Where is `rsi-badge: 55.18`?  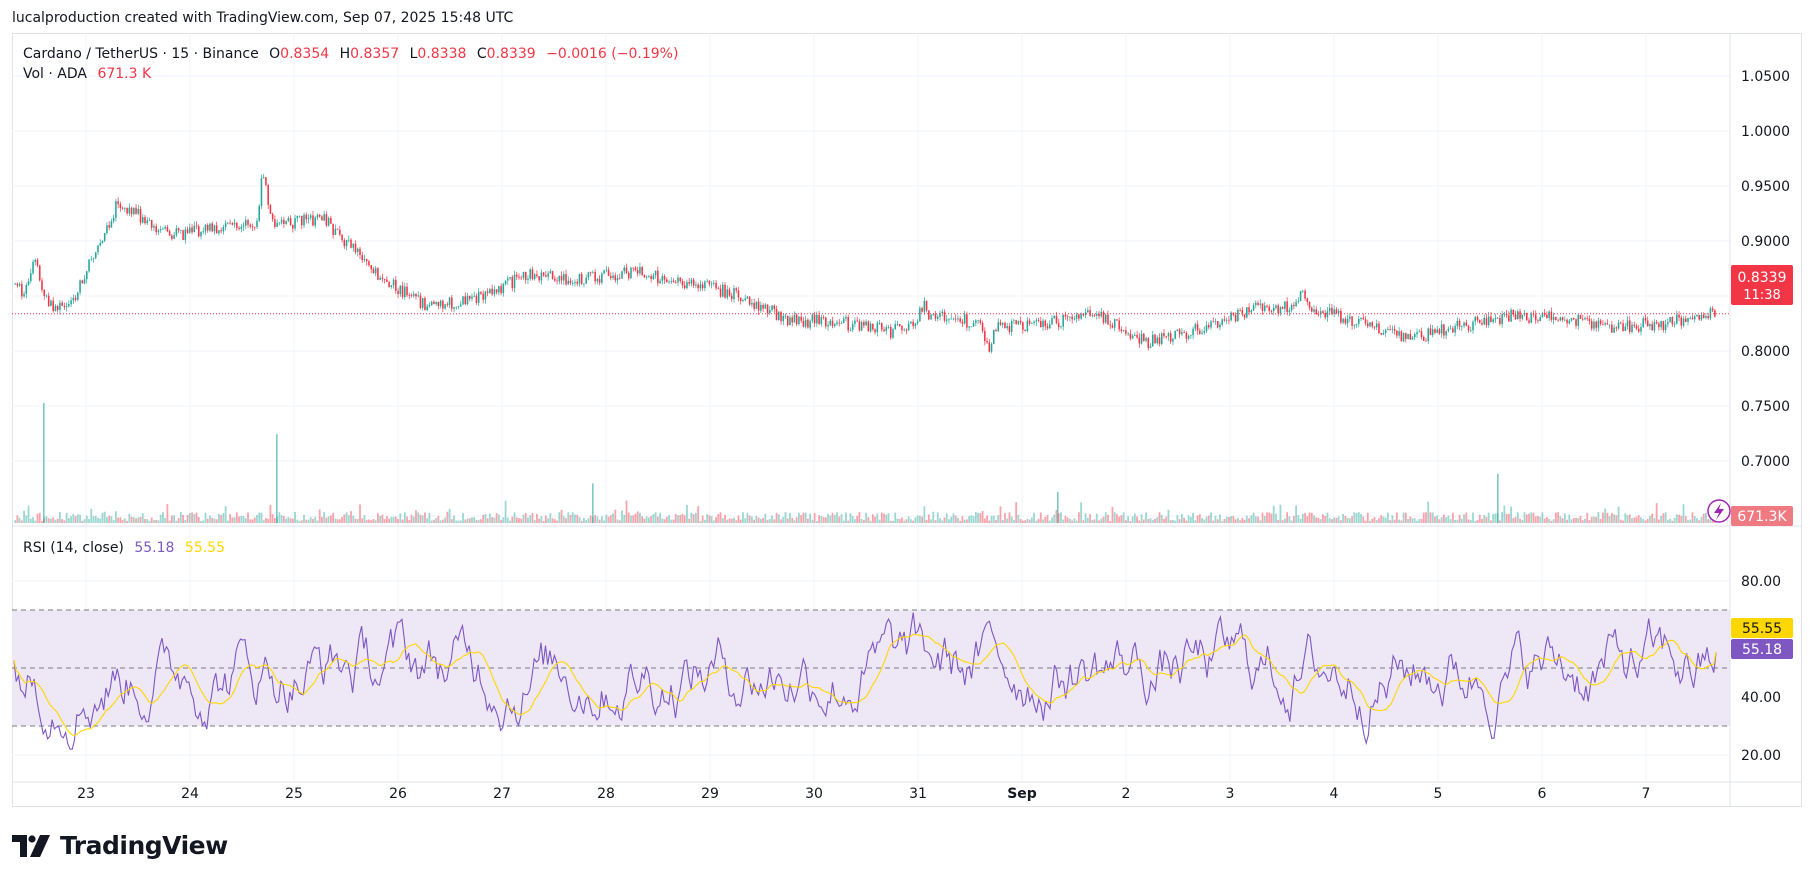
rsi-badge: 55.18 is located at coordinates (1762, 649).